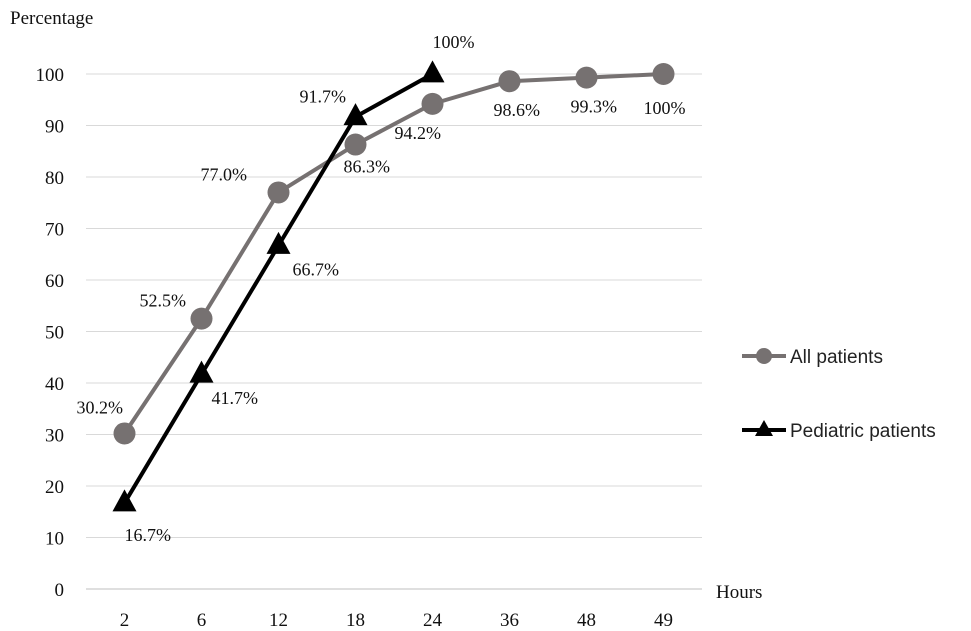  Describe the element at coordinates (367, 167) in the screenshot. I see `data-label: 86.3%` at that location.